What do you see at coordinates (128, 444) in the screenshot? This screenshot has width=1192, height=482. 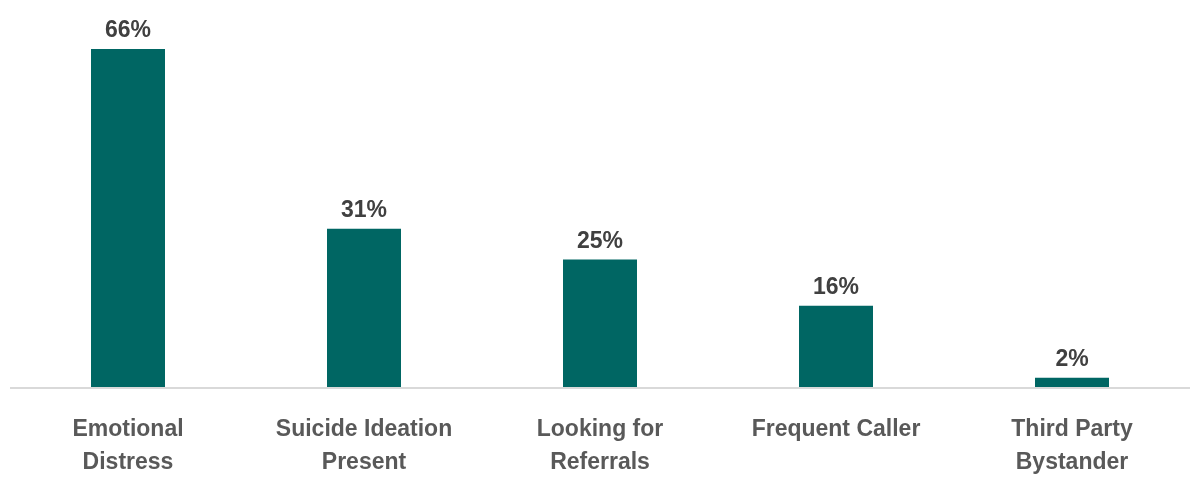 I see `x-tick-label: Emotional Distress` at bounding box center [128, 444].